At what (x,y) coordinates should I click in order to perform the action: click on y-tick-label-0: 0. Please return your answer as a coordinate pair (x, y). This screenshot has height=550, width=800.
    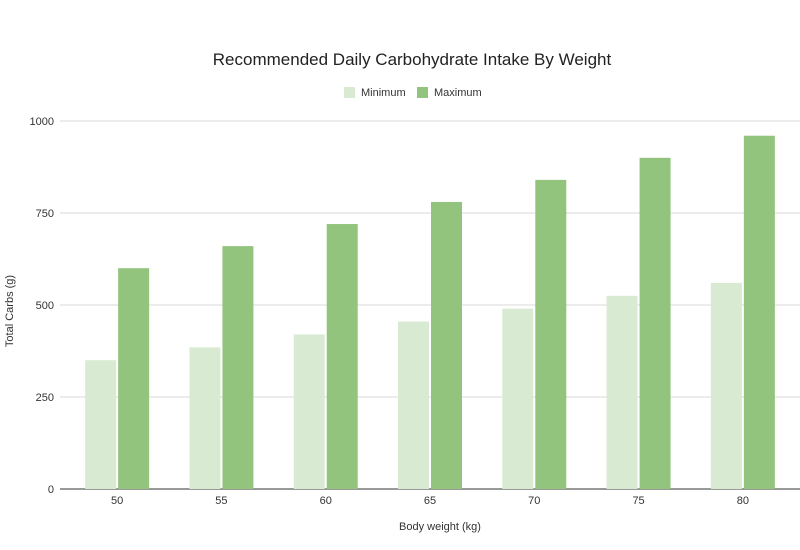
    Looking at the image, I should click on (51, 490).